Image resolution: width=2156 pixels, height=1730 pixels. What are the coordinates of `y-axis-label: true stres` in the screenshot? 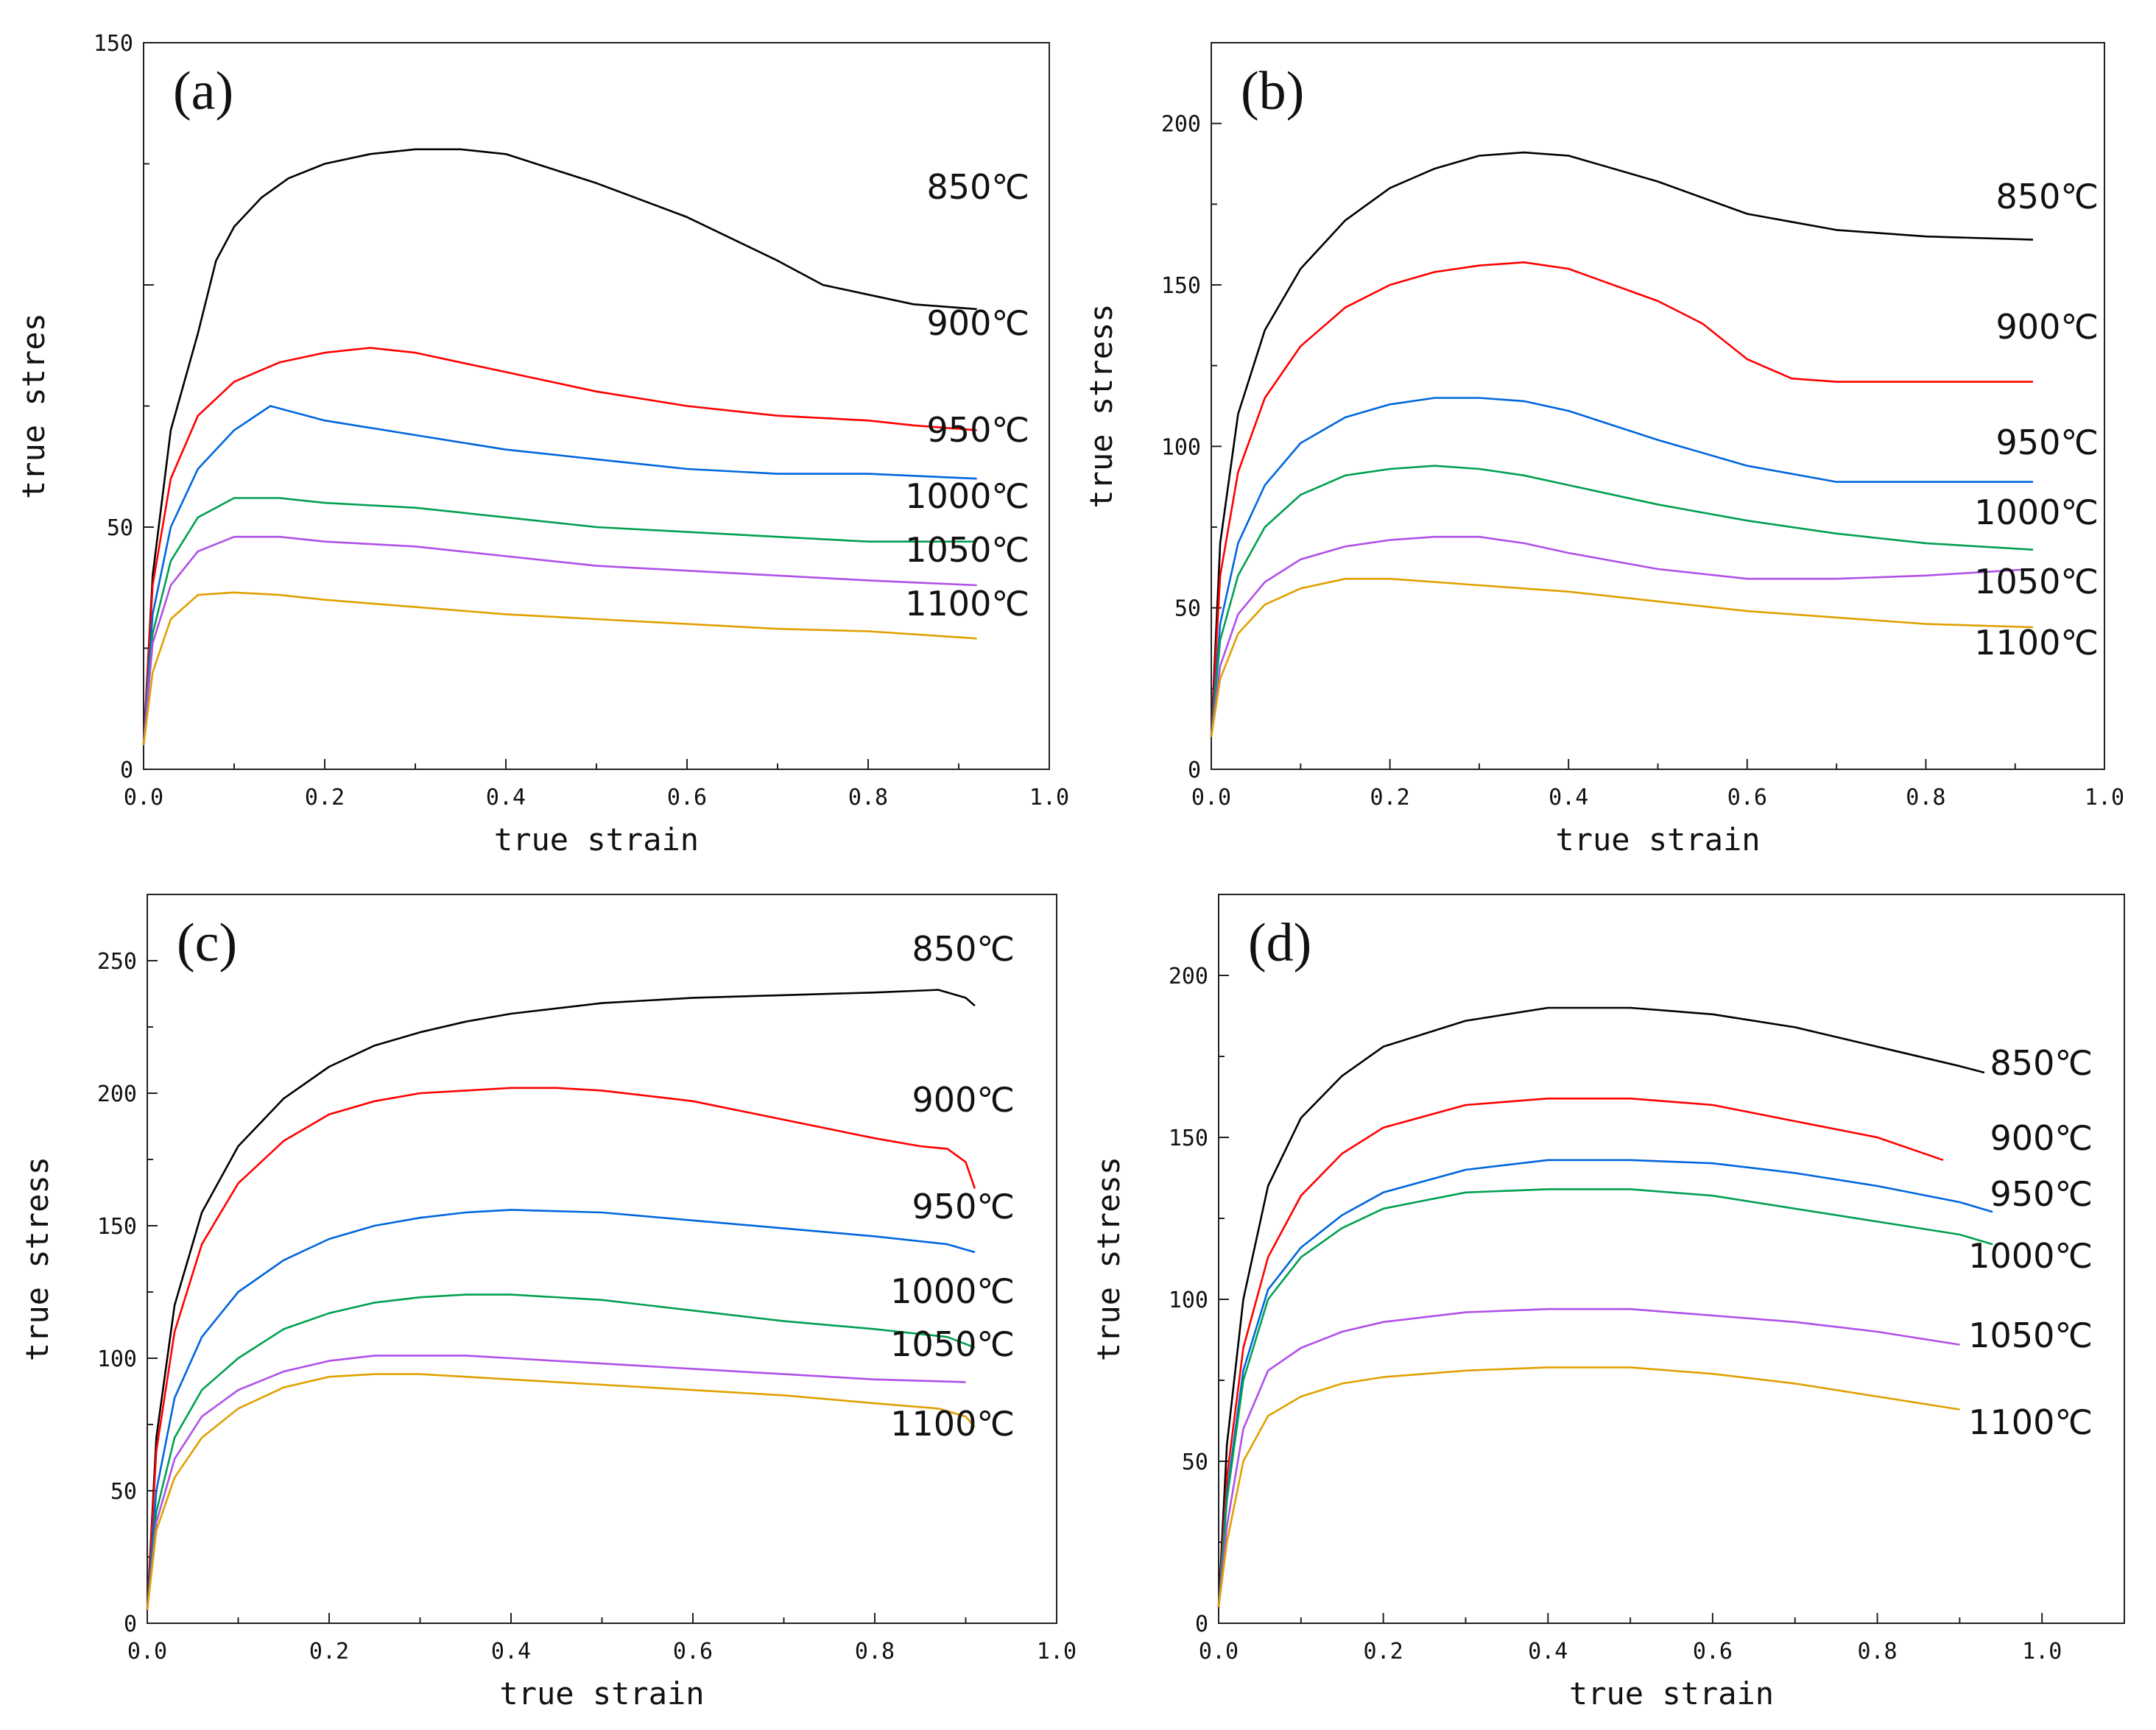 It's located at (33, 406).